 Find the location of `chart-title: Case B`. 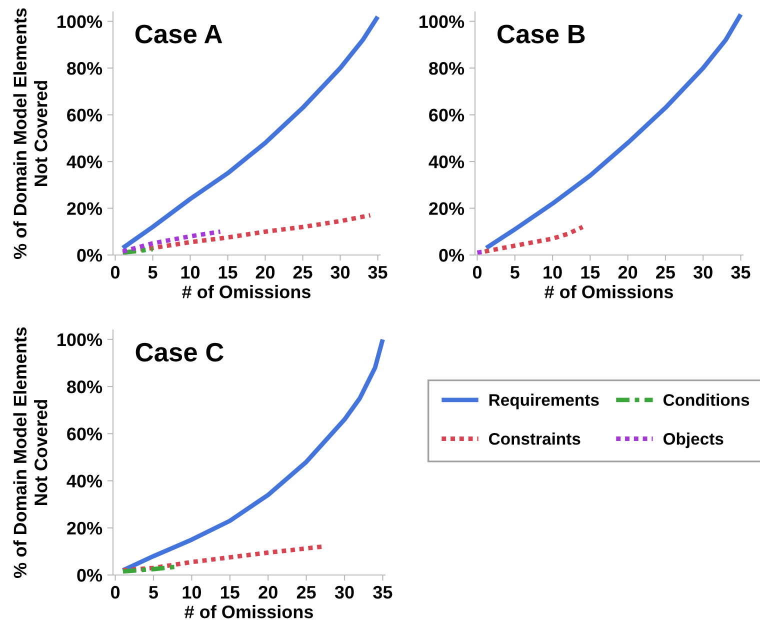

chart-title: Case B is located at coordinates (541, 34).